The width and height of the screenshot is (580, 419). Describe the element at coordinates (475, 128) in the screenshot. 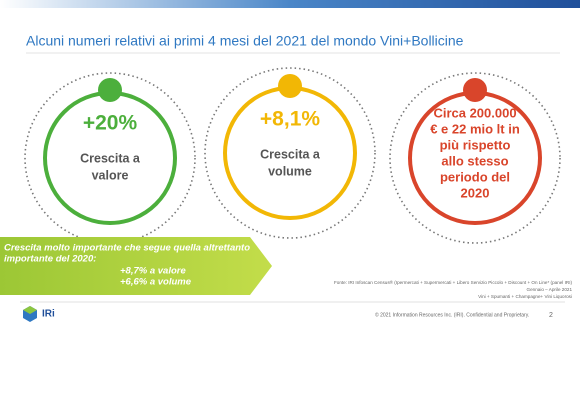

I see `stat-text: € e 22 mio lt in` at that location.